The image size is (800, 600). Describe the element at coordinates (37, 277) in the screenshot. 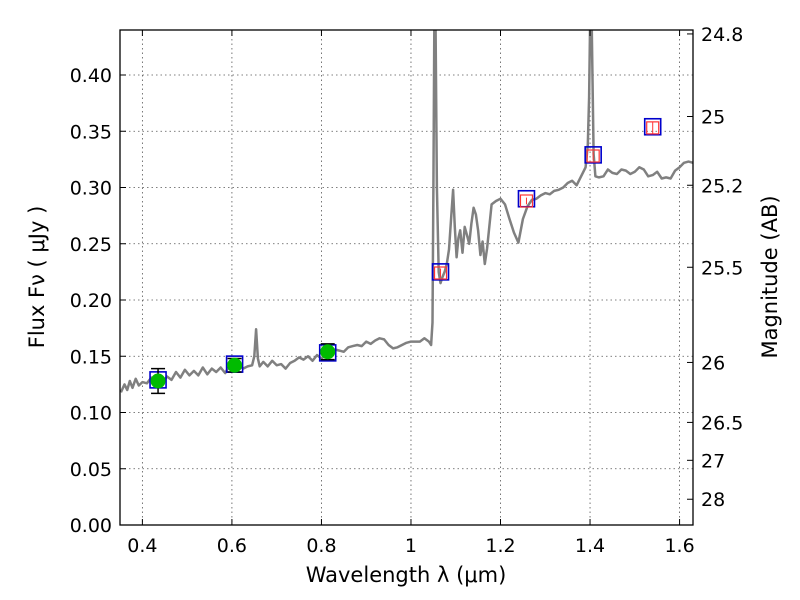

I see `y-axis-title-left: Flux Fν ( μJy )` at that location.